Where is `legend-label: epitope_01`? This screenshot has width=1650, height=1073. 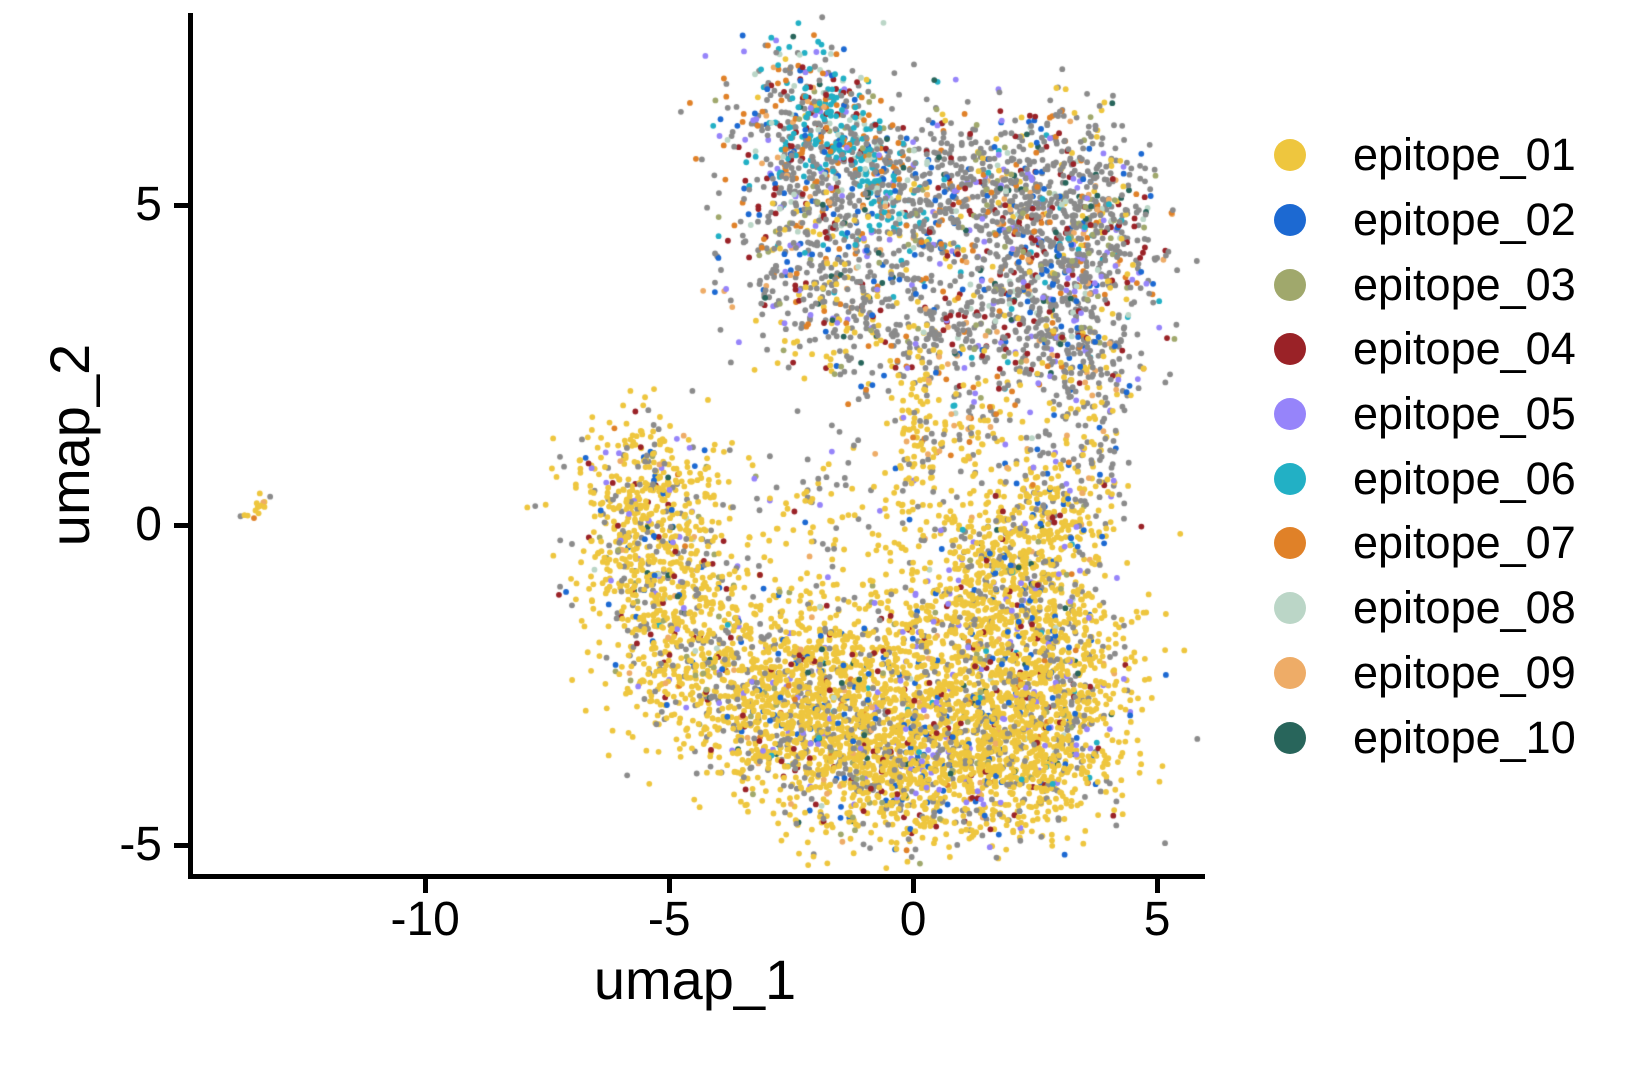 legend-label: epitope_01 is located at coordinates (1464, 155).